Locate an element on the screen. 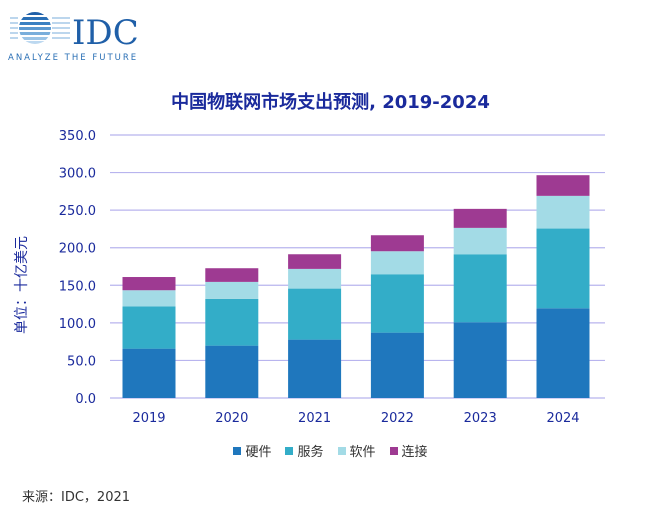 The width and height of the screenshot is (661, 508). y-tick-label: 250.0 is located at coordinates (77, 211).